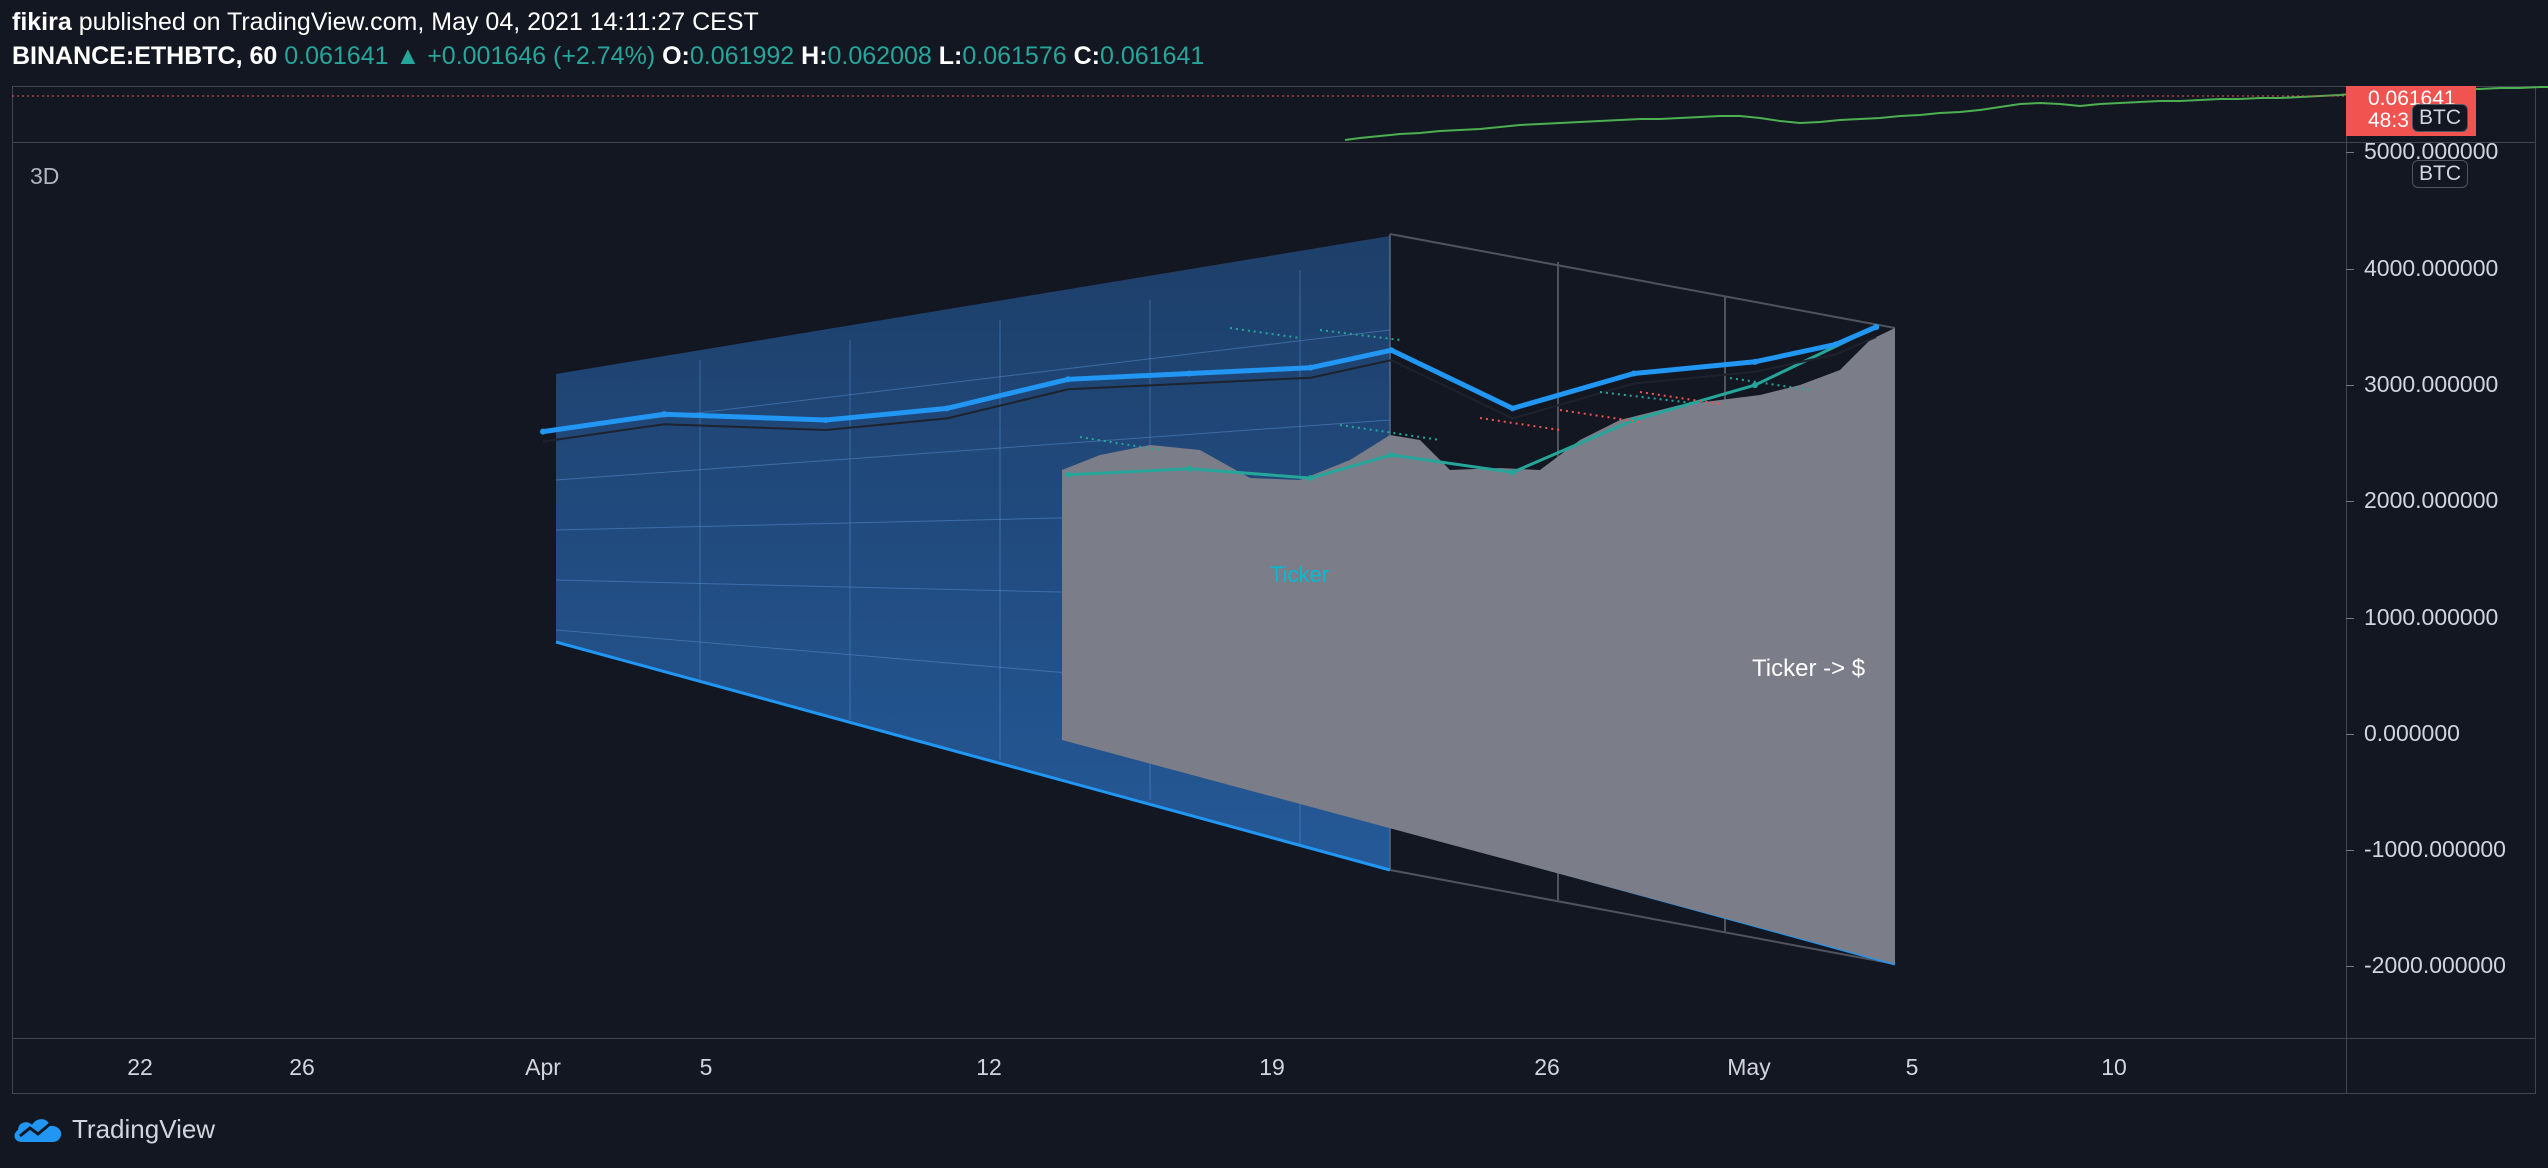 This screenshot has width=2548, height=1168. I want to click on blue-panel-bottom-edge, so click(973, 756).